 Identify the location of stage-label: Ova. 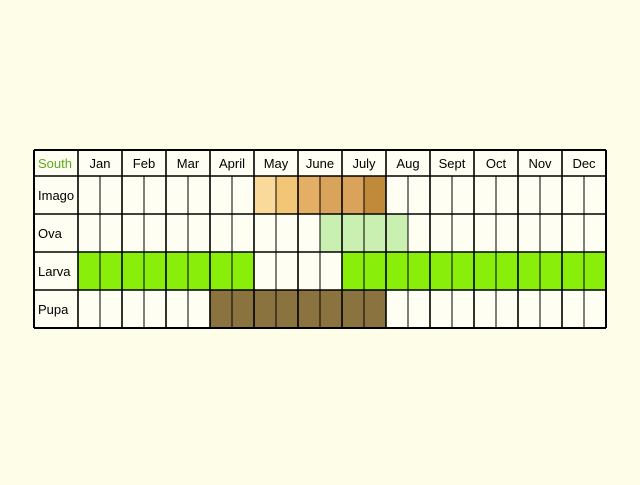
(50, 233).